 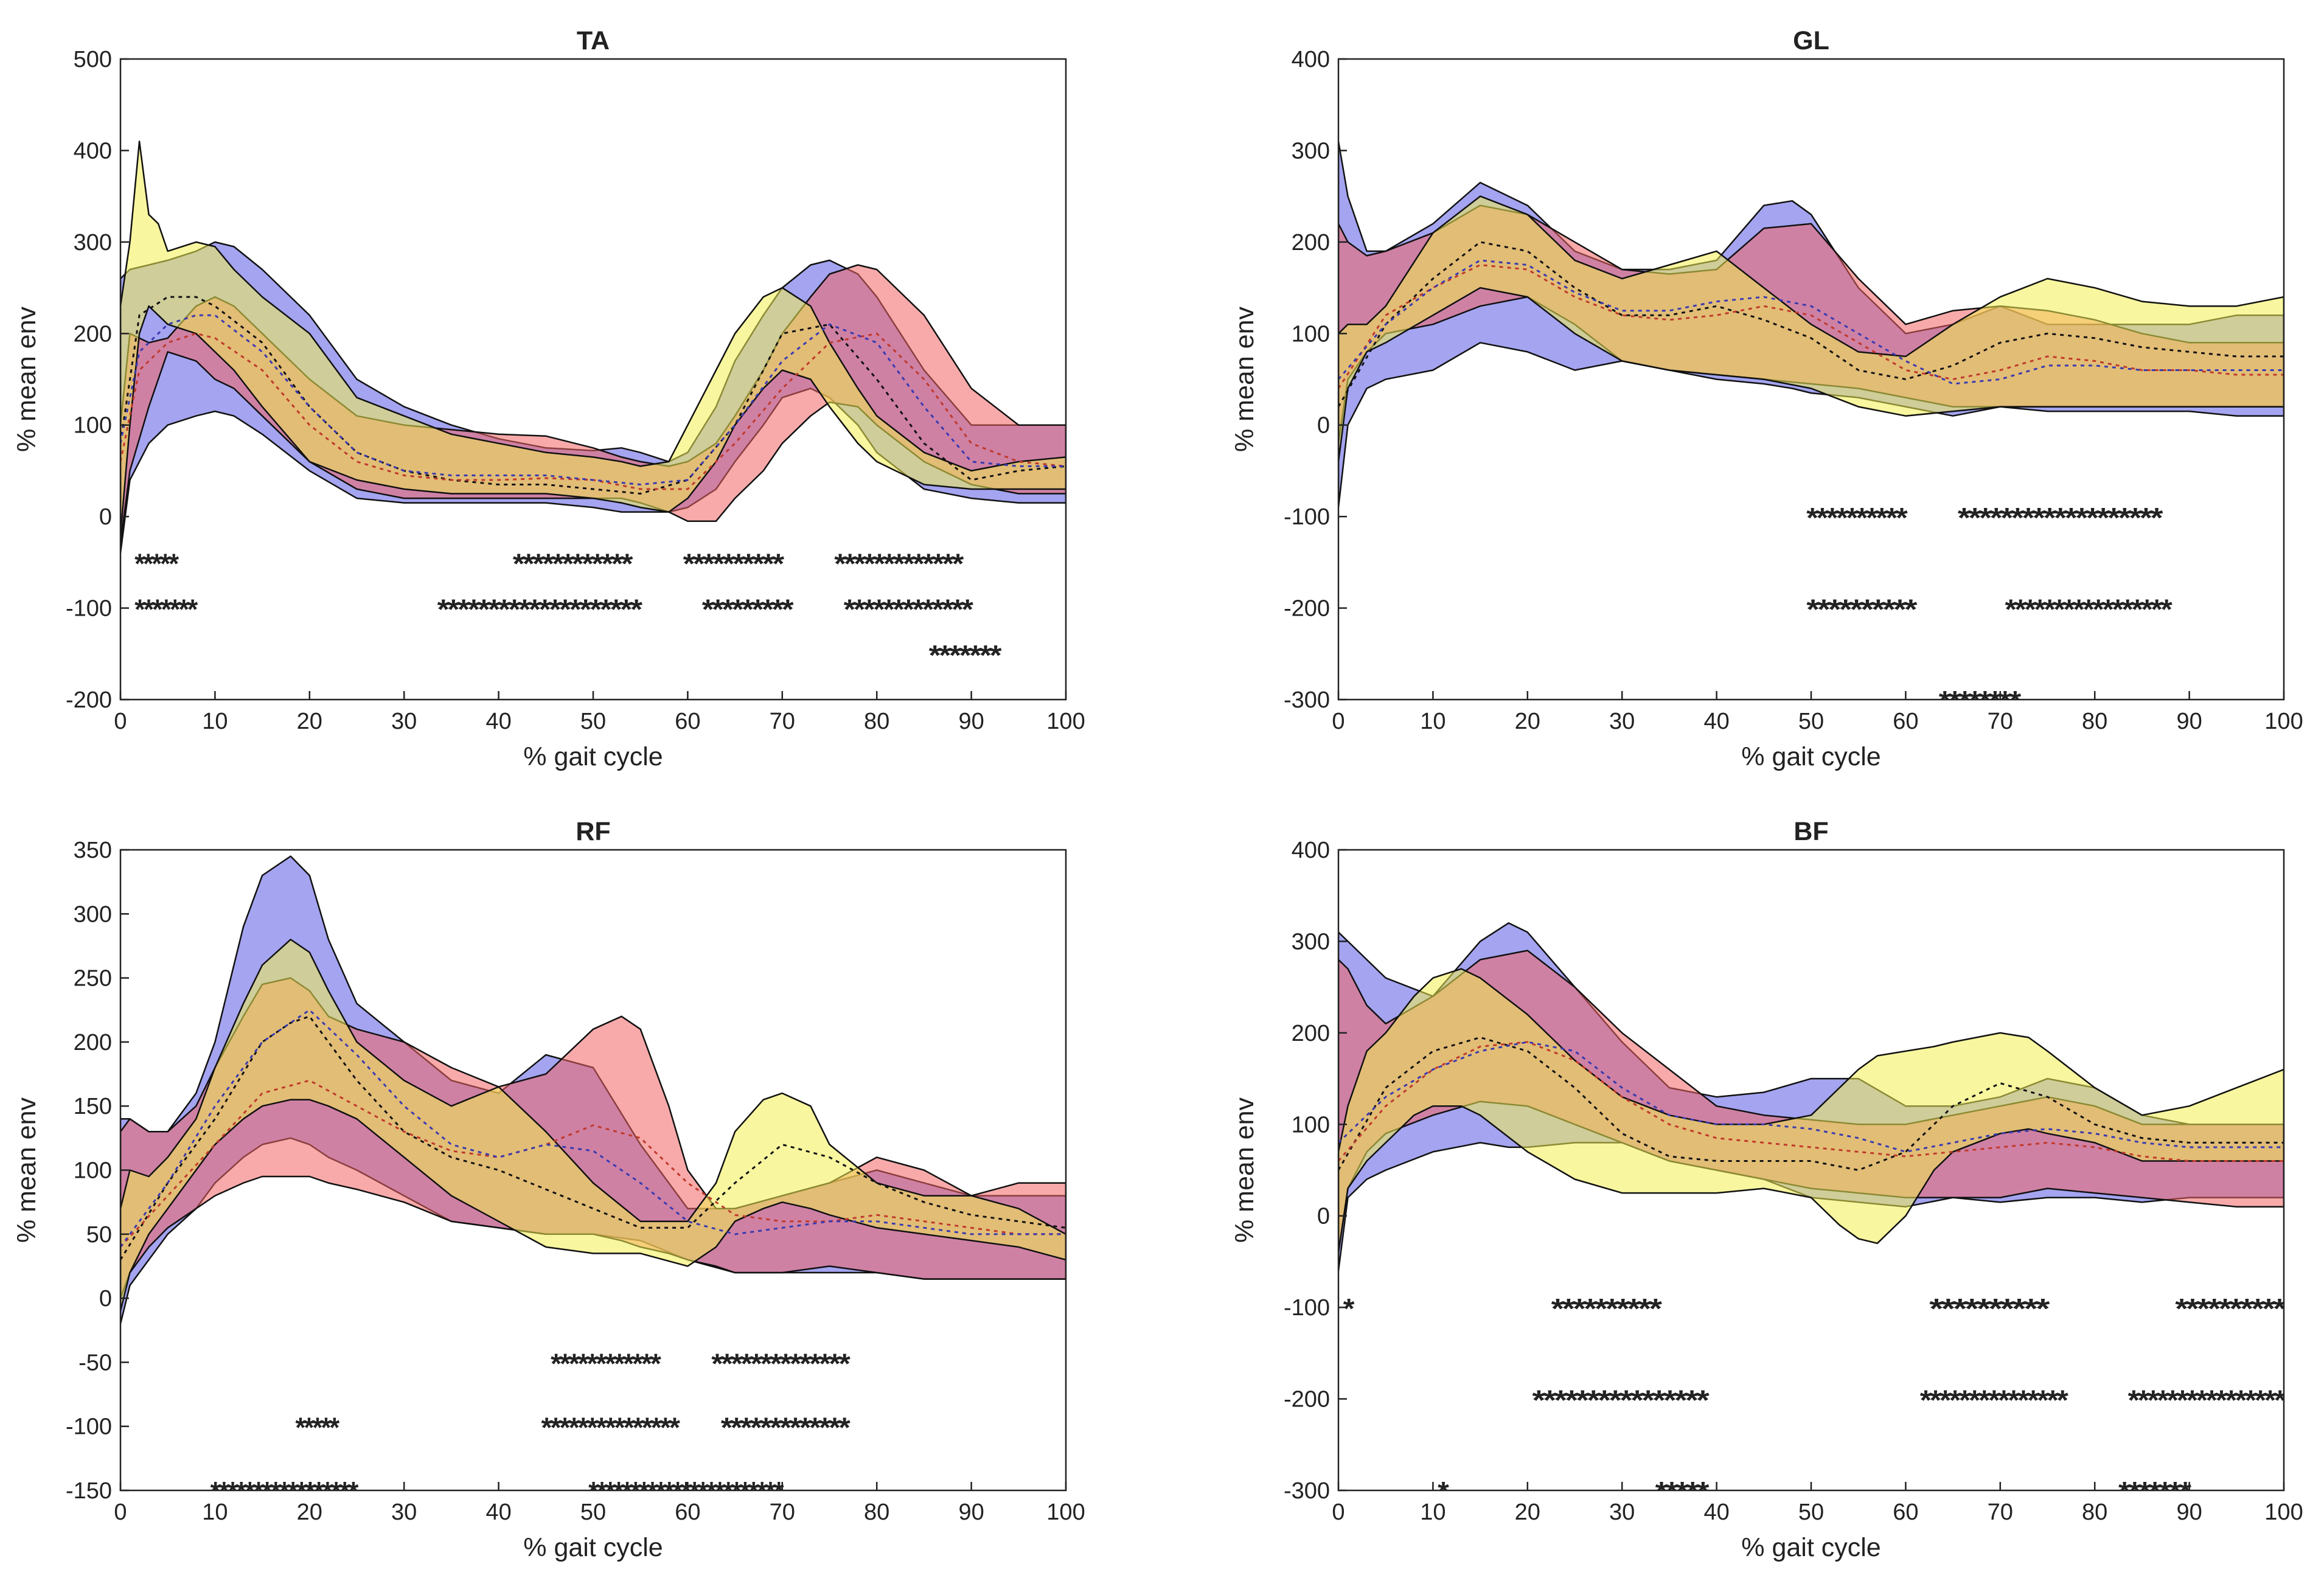 I want to click on panel-title: RF, so click(x=593, y=831).